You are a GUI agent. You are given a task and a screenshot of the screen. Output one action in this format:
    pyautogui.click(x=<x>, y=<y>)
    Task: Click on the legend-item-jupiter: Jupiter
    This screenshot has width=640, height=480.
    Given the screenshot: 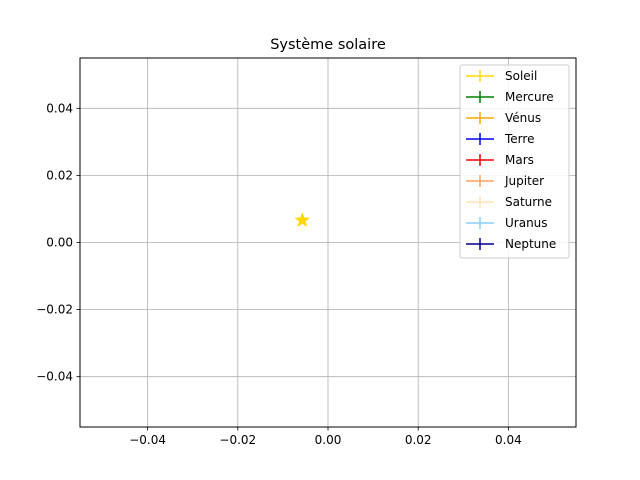 What is the action you would take?
    pyautogui.click(x=505, y=181)
    